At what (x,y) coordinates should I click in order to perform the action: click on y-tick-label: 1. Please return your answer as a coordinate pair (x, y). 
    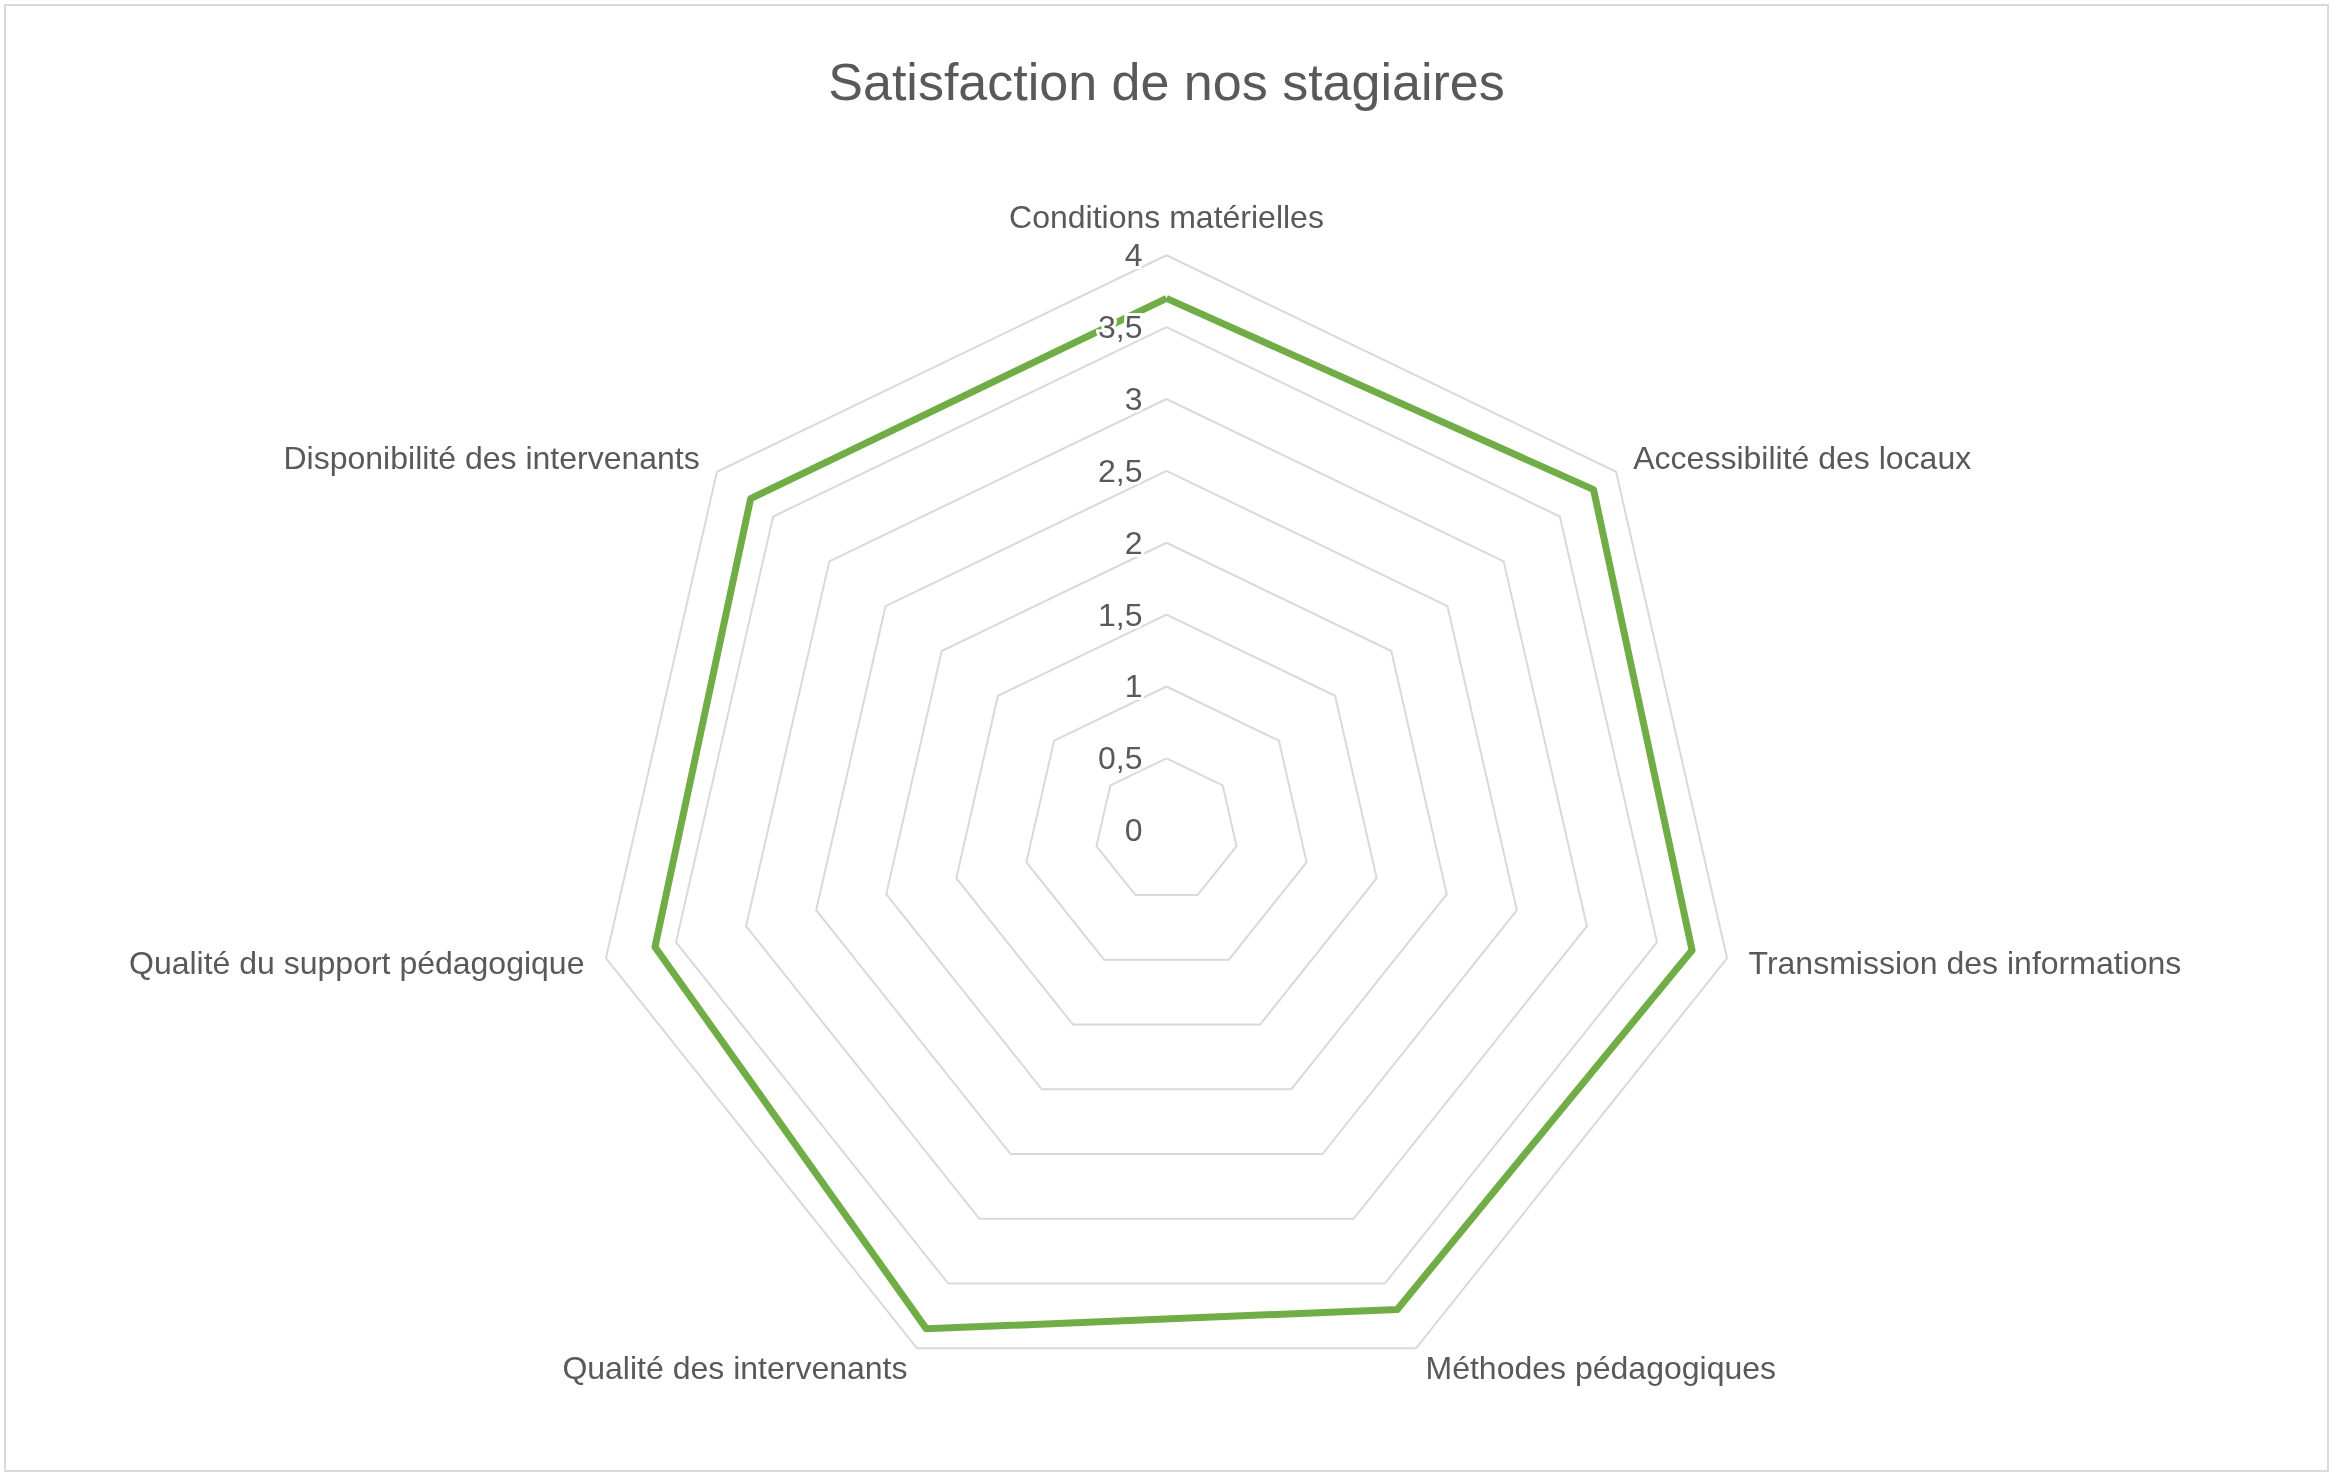
    Looking at the image, I should click on (1133, 686).